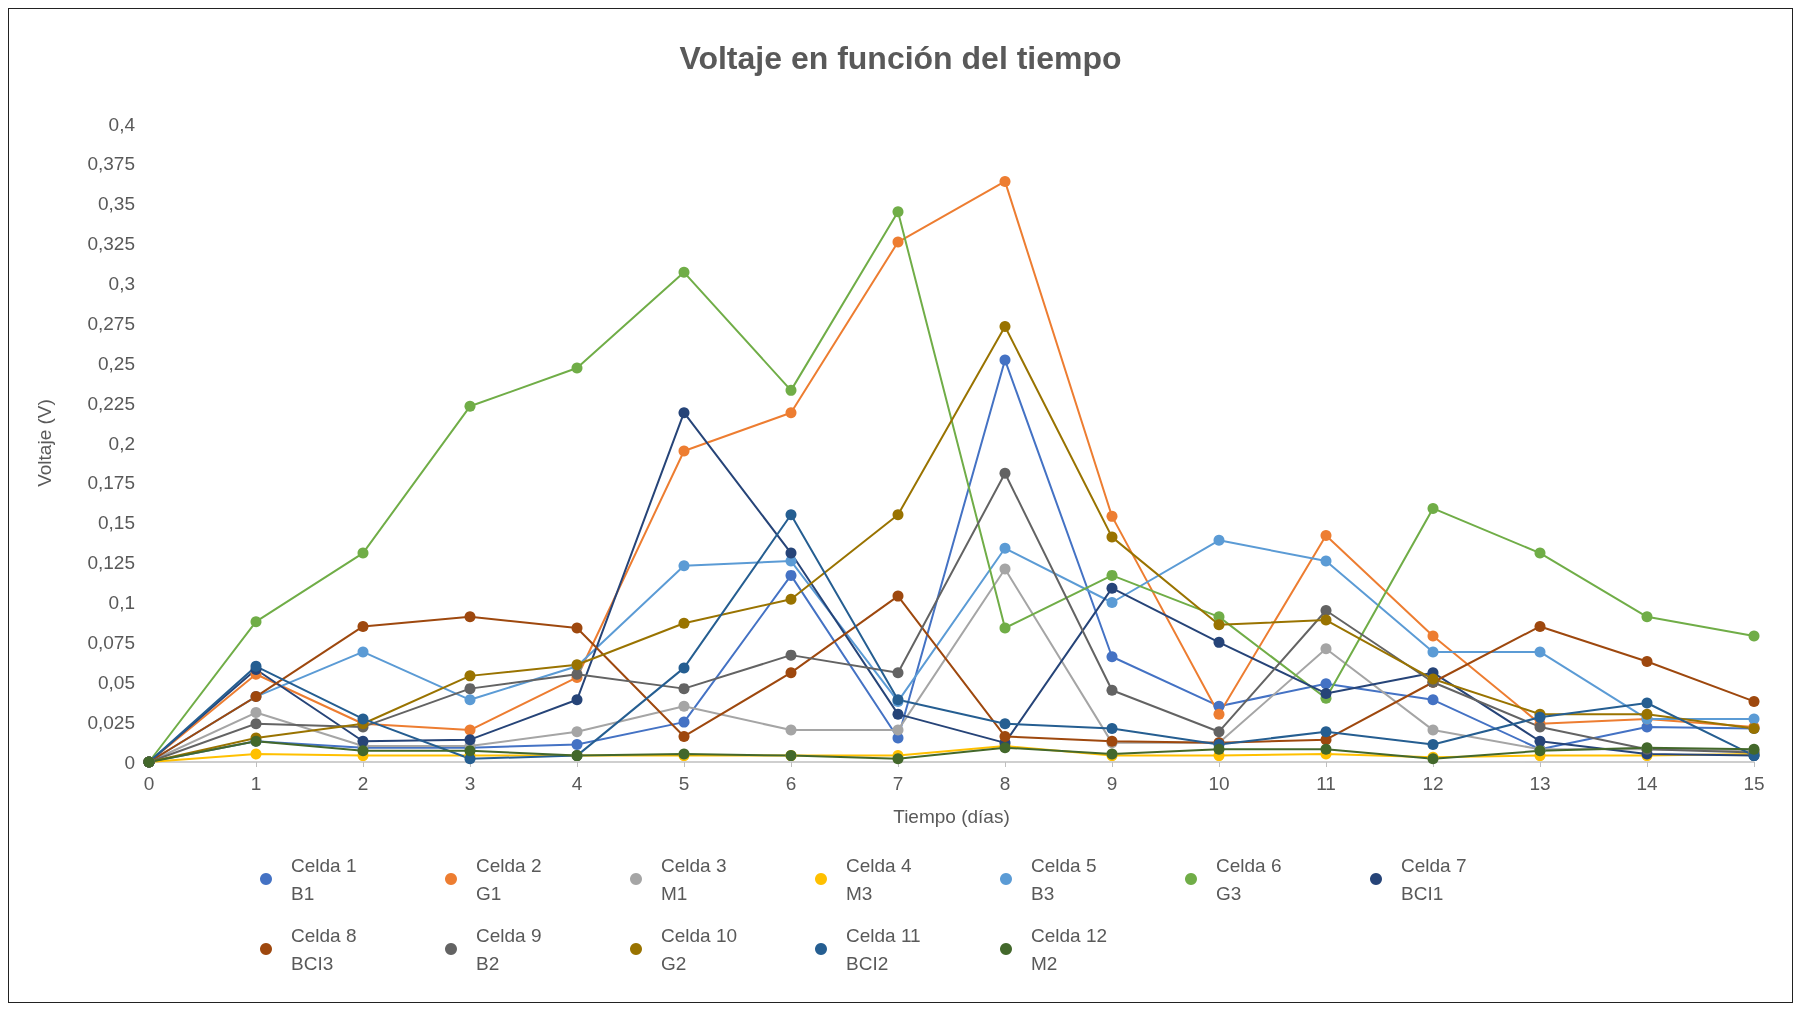 The width and height of the screenshot is (1797, 1011). Describe the element at coordinates (898, 783) in the screenshot. I see `x-tick-label: 7` at that location.